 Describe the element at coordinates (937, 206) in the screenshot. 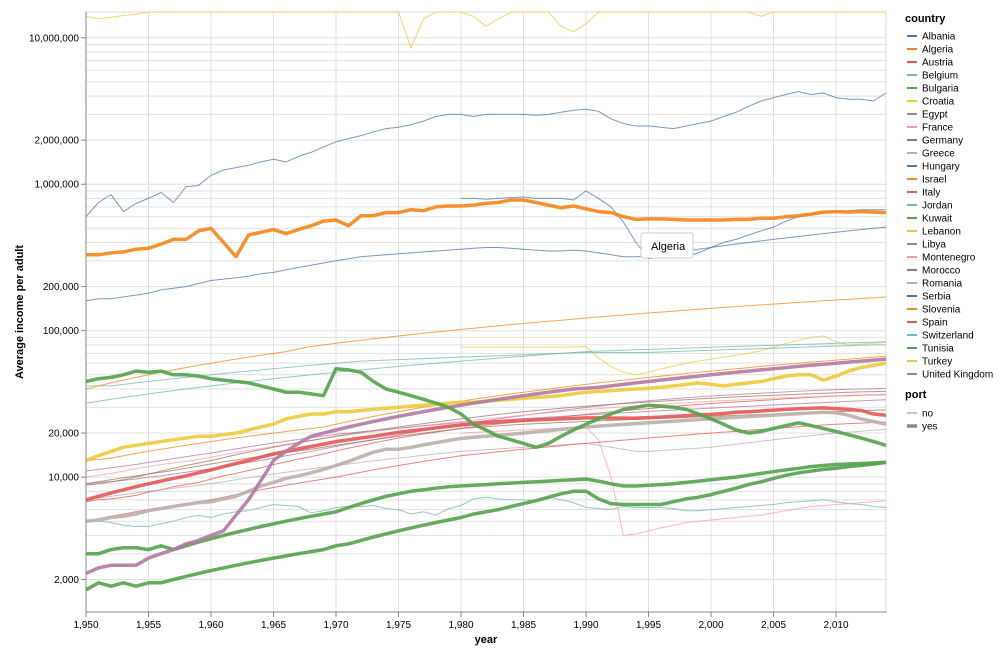

I see `legend-label-jordan: Jordan` at that location.